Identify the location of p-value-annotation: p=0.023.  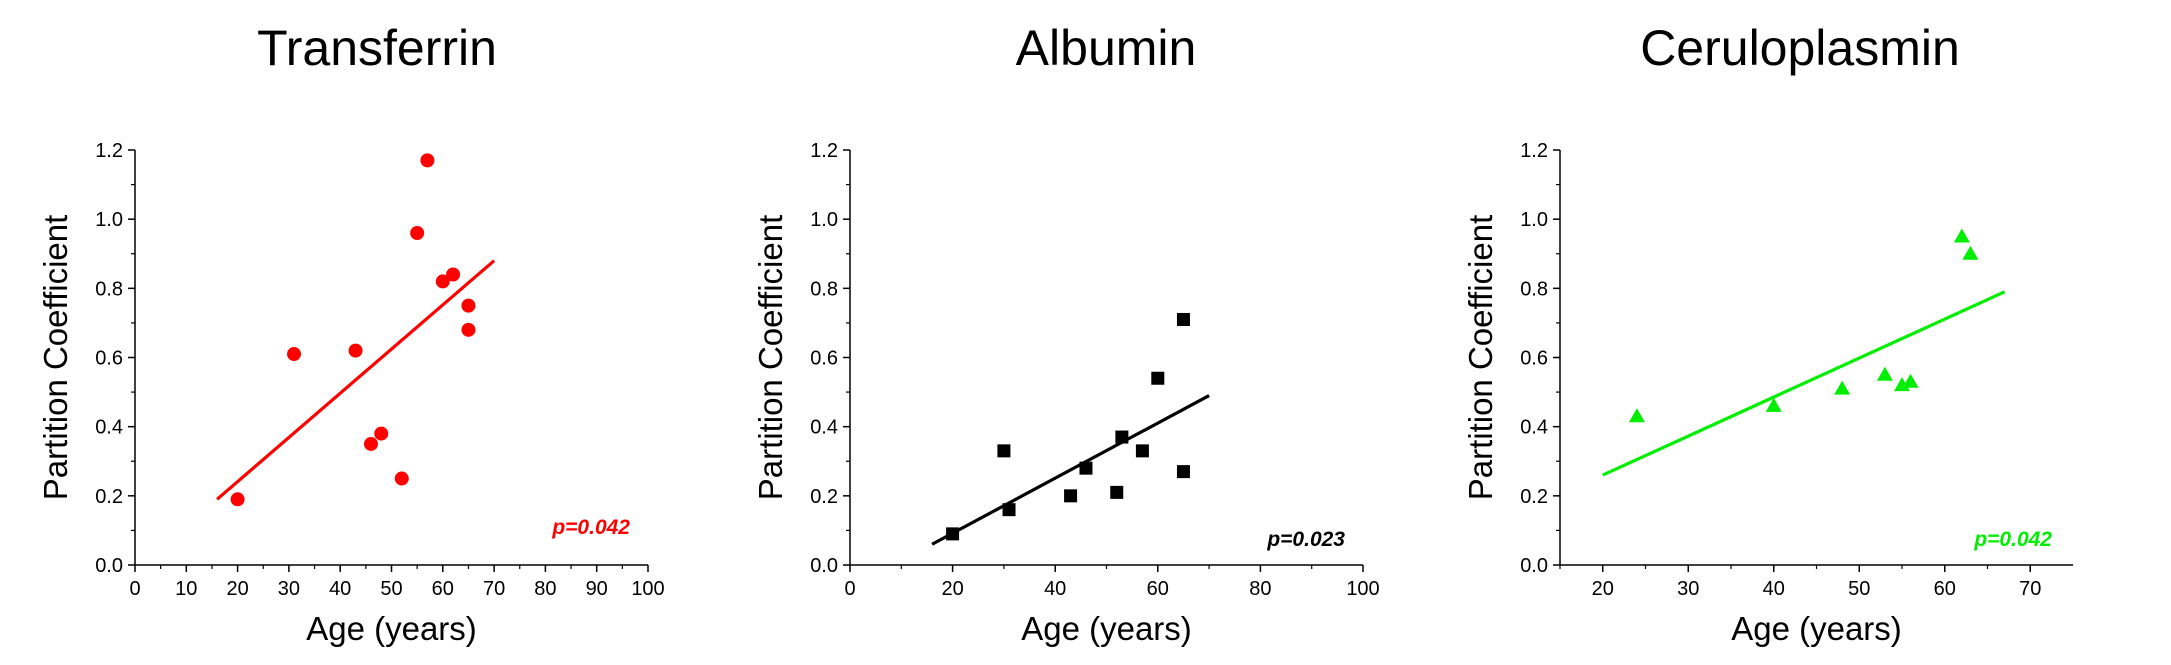
(1305, 539).